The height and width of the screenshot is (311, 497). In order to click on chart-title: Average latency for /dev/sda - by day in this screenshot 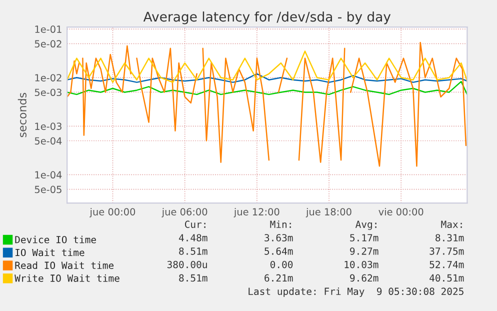, I will do `click(267, 17)`.